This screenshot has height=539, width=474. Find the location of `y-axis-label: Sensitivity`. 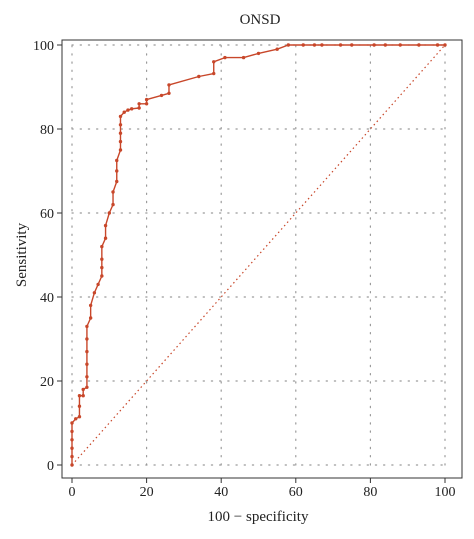

y-axis-label: Sensitivity is located at coordinates (22, 254).